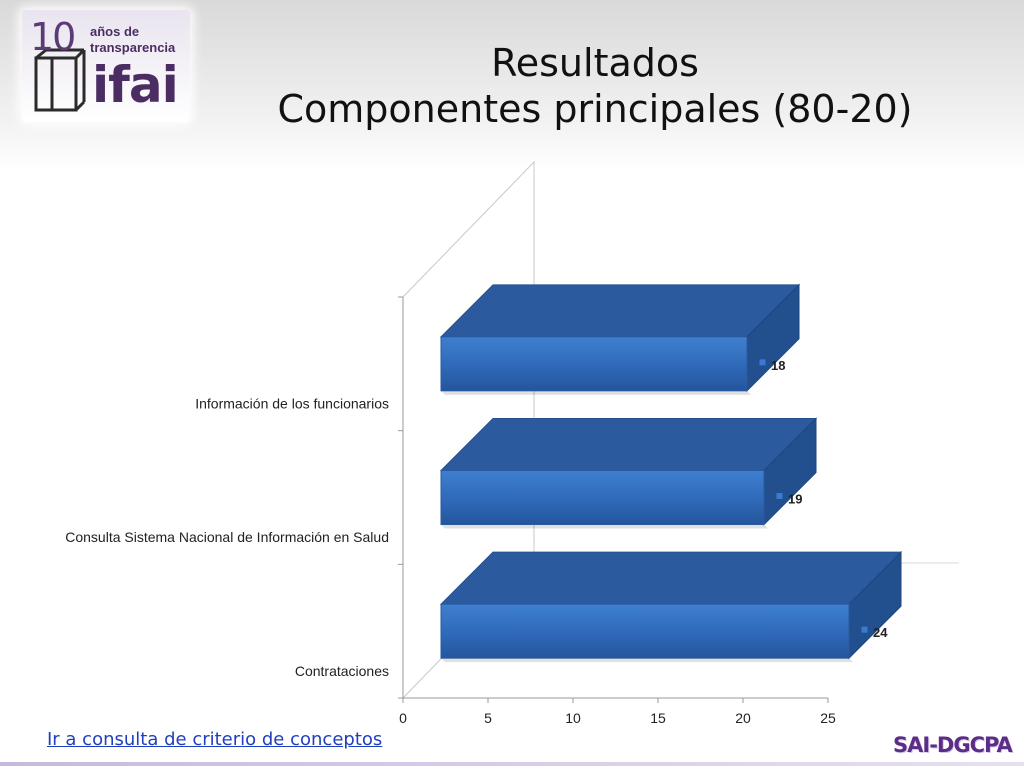 Image resolution: width=1024 pixels, height=768 pixels. I want to click on logo-box-icon, so click(60, 80).